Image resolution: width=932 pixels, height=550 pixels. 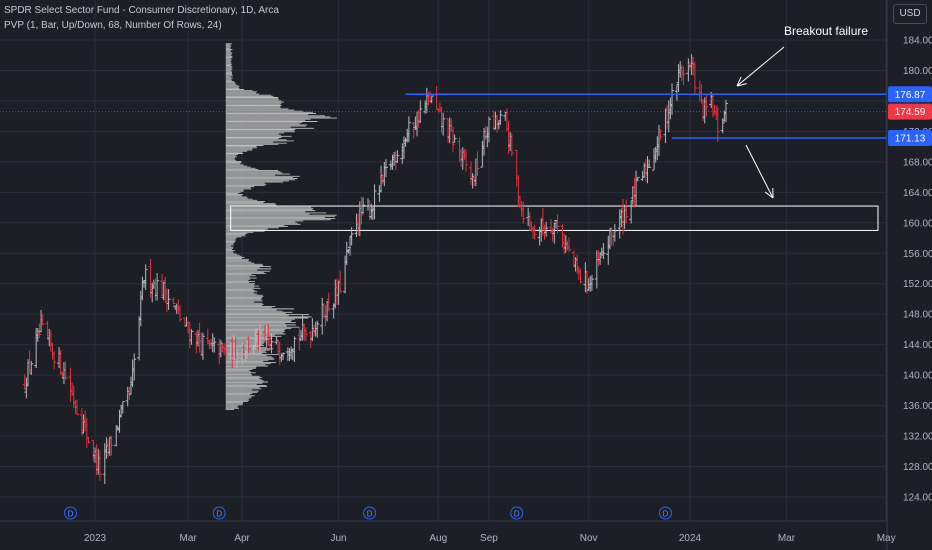 I want to click on y-tick-label: 160.00, so click(x=917, y=223).